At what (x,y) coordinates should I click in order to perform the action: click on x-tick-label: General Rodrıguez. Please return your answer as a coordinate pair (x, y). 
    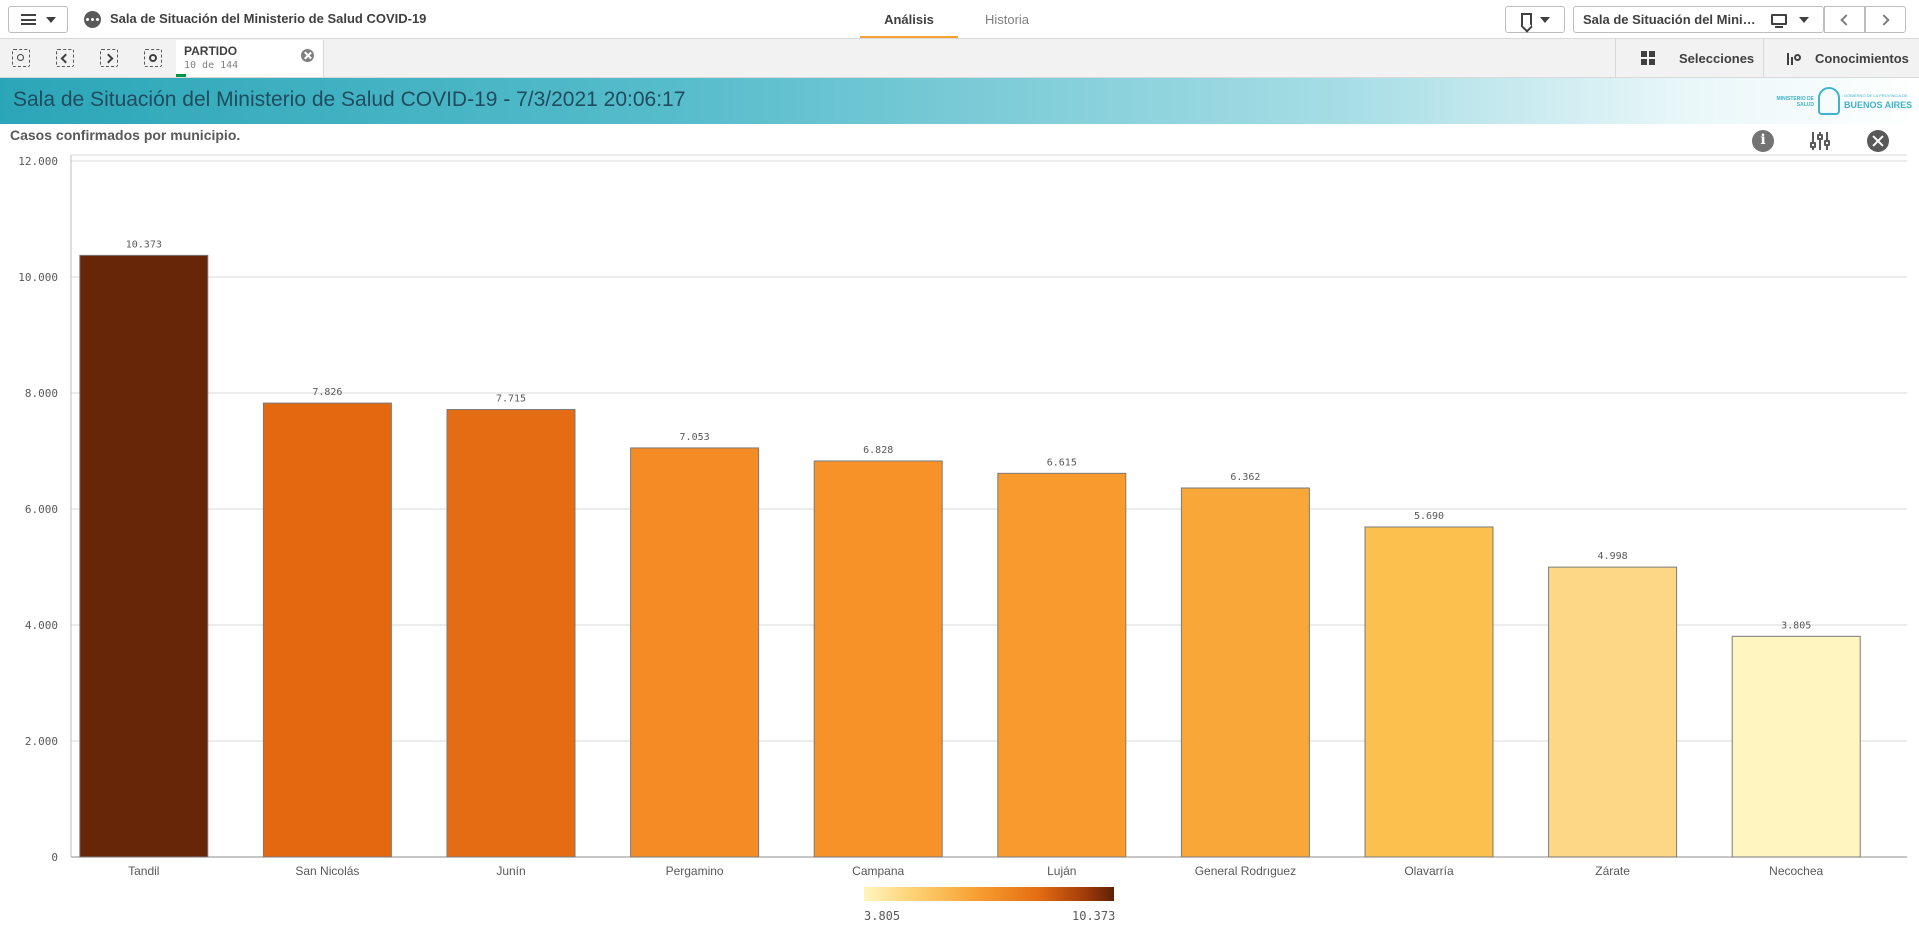
    Looking at the image, I should click on (1245, 871).